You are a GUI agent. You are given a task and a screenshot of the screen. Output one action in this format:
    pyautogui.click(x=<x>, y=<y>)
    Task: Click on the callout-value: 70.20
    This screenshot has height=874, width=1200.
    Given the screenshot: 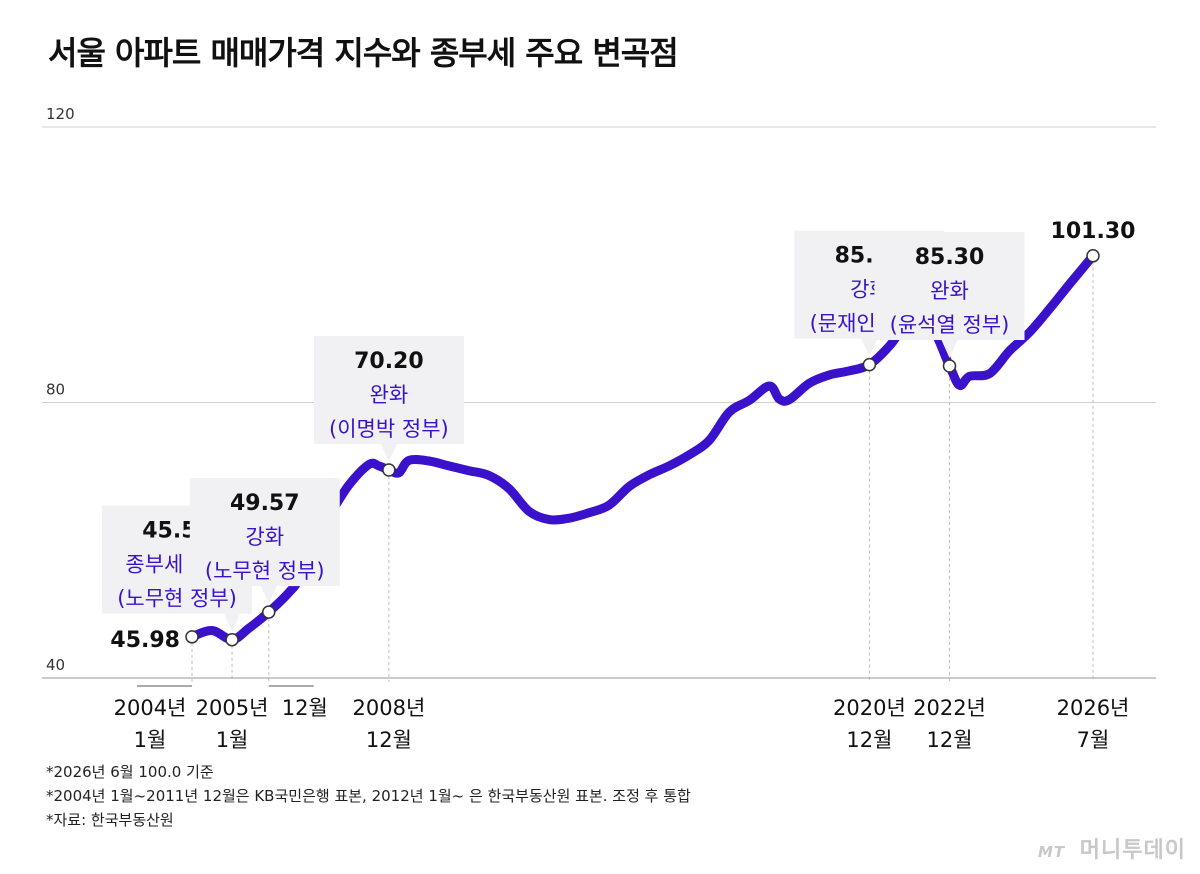 What is the action you would take?
    pyautogui.click(x=389, y=361)
    